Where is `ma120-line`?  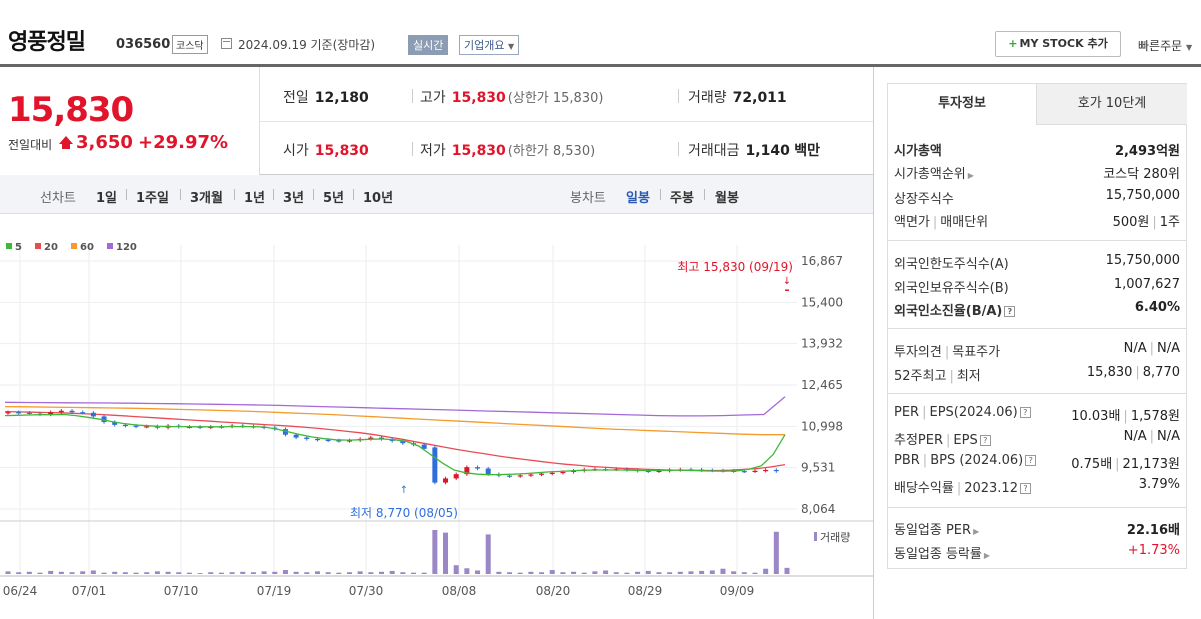
ma120-line is located at coordinates (395, 406).